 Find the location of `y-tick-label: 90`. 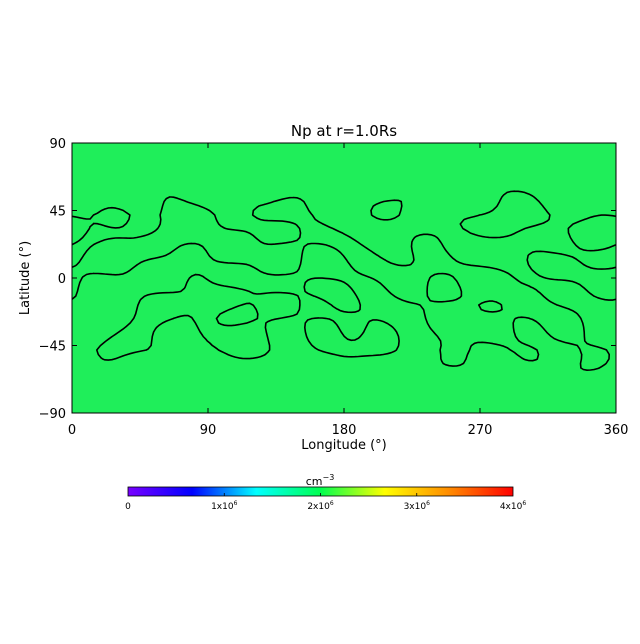

y-tick-label: 90 is located at coordinates (57, 144).